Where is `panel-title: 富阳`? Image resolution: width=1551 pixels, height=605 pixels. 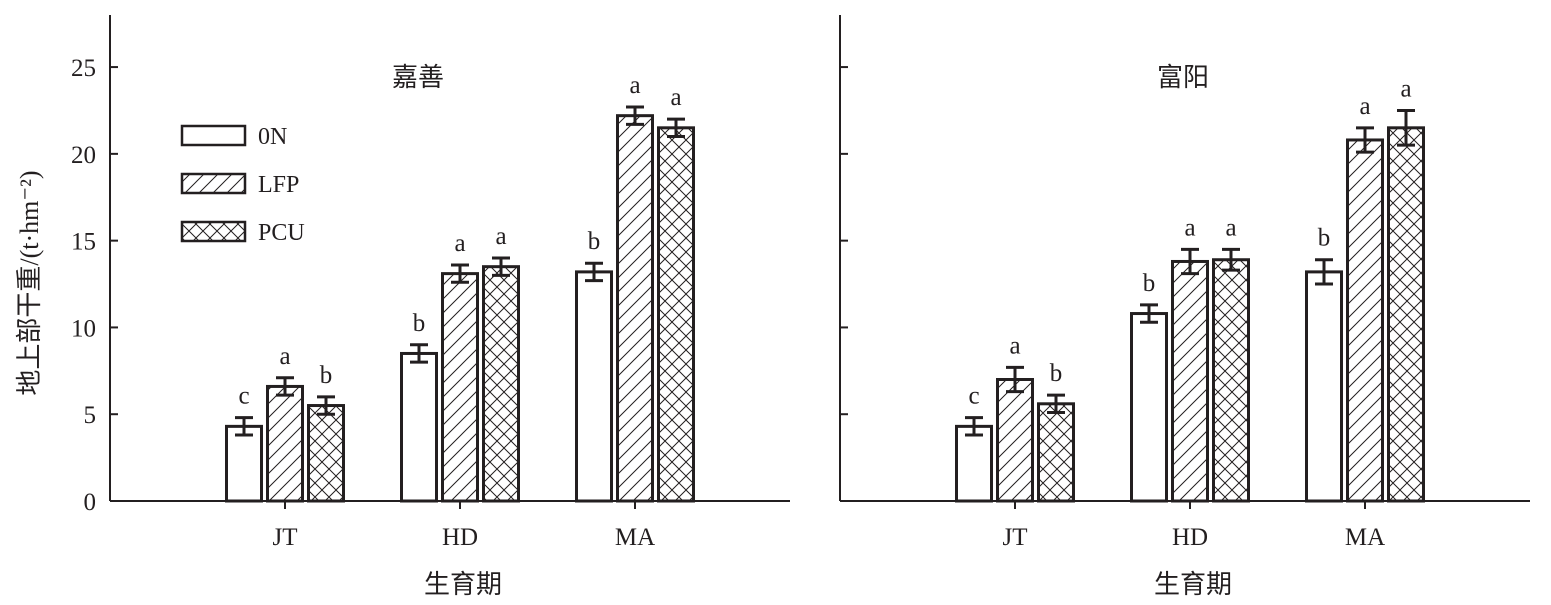 panel-title: 富阳 is located at coordinates (1183, 77).